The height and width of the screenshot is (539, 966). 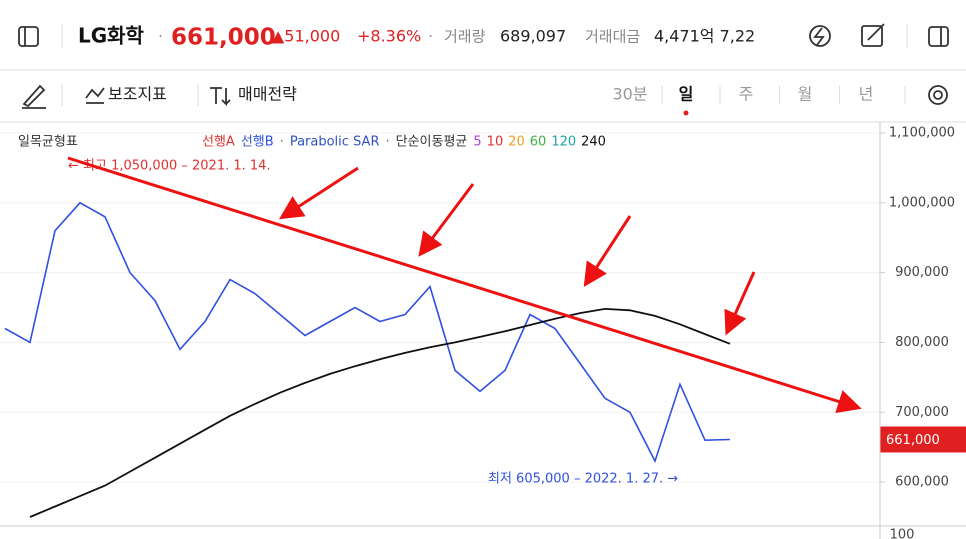 What do you see at coordinates (922, 202) in the screenshot?
I see `y-tick-label: 1,000,000` at bounding box center [922, 202].